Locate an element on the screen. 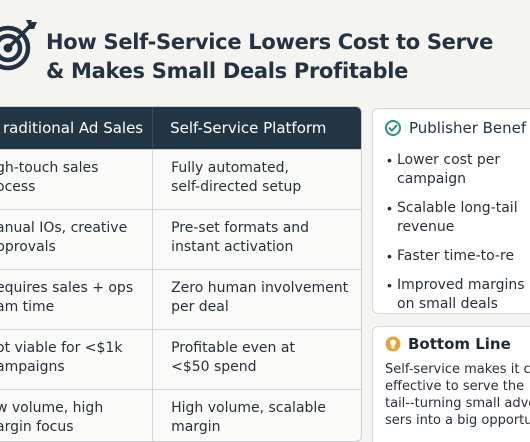 The height and width of the screenshot is (442, 530). traditional-cell: anual IOs, creative pprovals is located at coordinates (77, 239).